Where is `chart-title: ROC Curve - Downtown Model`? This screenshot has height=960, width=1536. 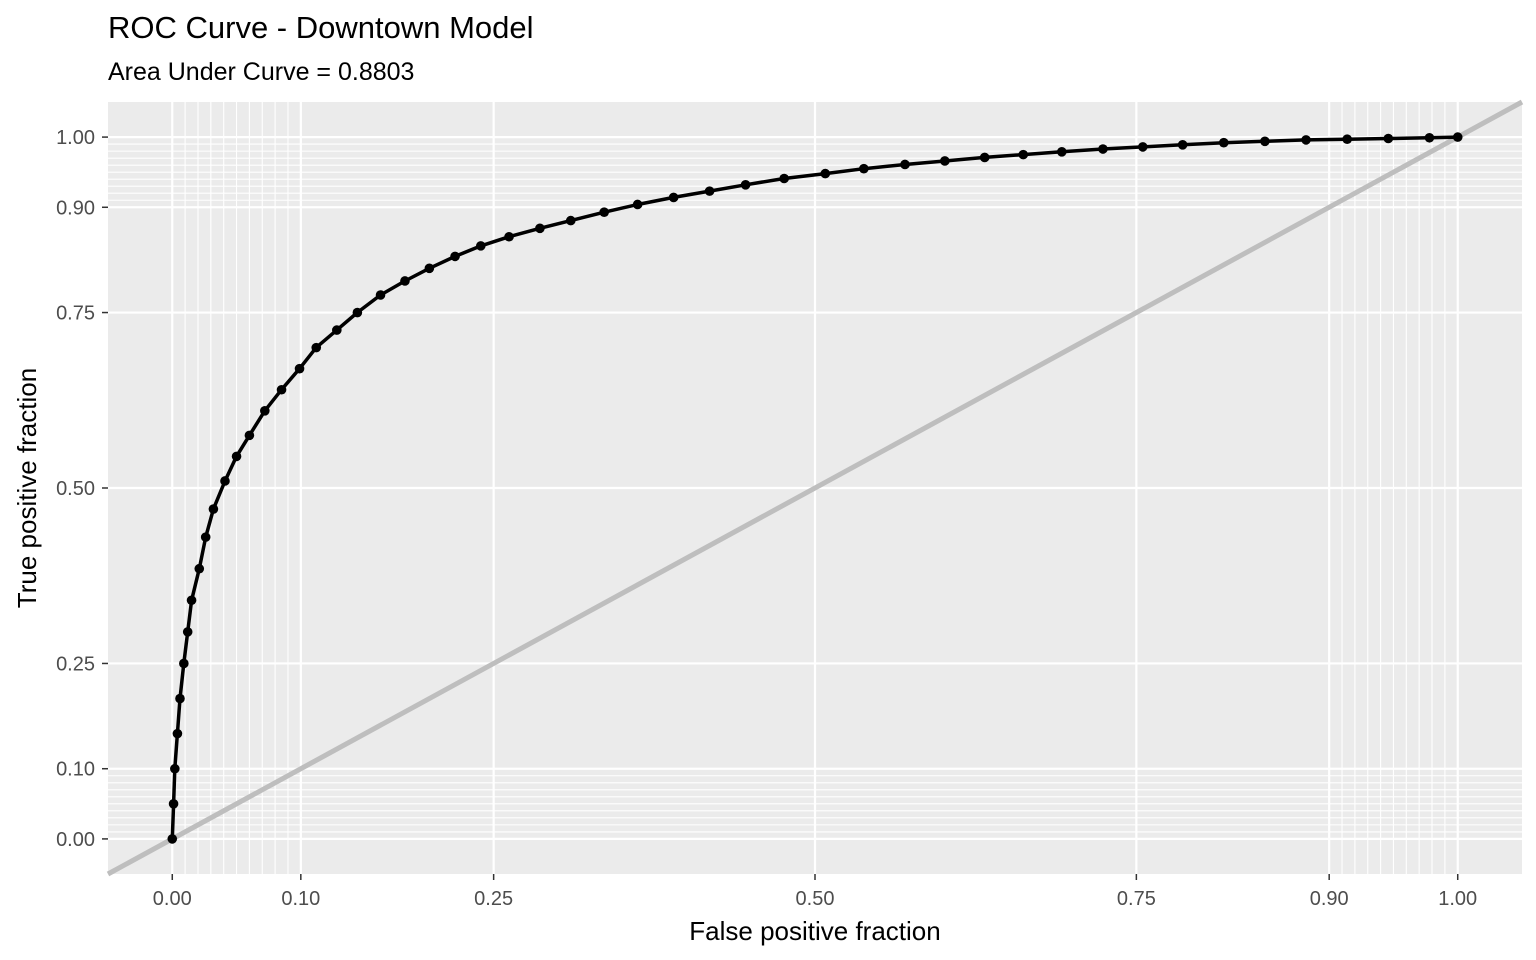
chart-title: ROC Curve - Downtown Model is located at coordinates (321, 27).